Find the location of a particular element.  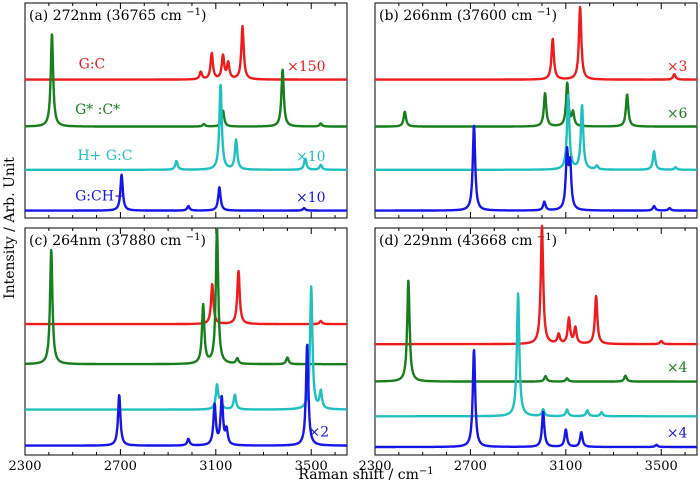

panel-title: (a) 272nm (36765 cm −1) is located at coordinates (117, 15).